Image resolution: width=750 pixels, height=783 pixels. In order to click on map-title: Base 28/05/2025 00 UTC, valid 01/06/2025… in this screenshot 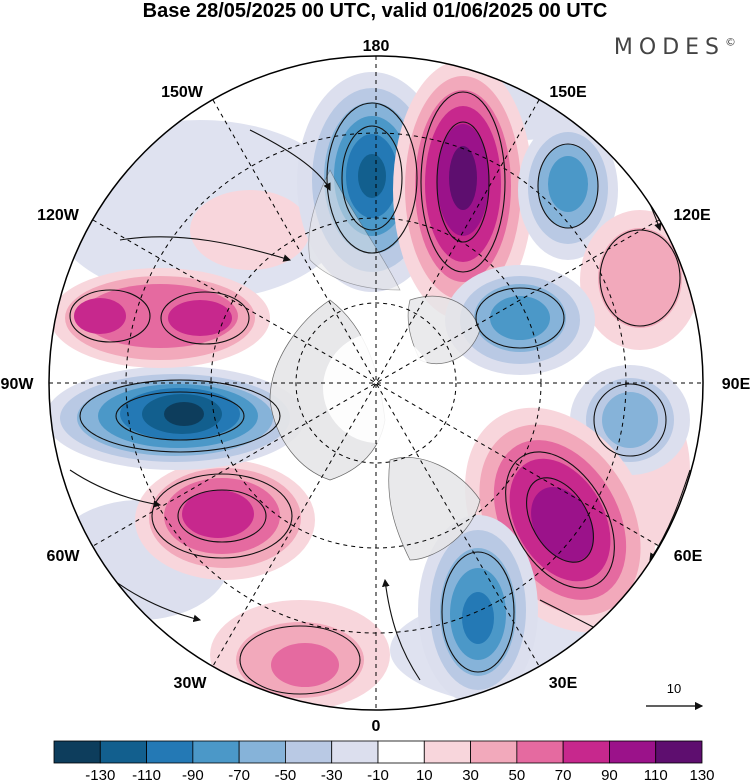, I will do `click(375, 11)`.